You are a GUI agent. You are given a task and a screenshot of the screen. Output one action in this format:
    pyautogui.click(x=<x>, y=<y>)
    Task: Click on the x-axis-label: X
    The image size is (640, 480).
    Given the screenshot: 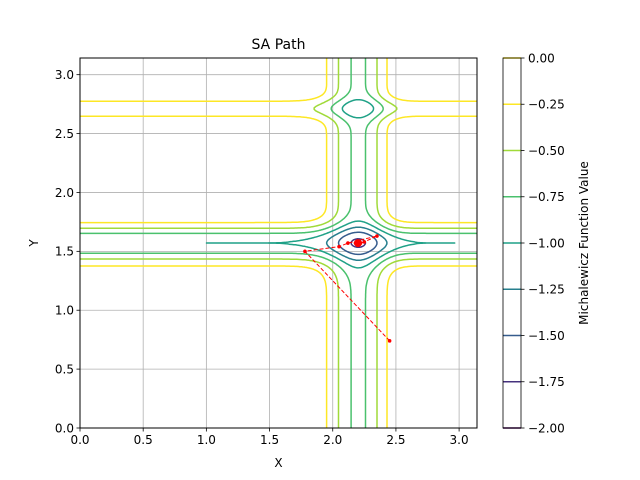 What is the action you would take?
    pyautogui.click(x=278, y=463)
    